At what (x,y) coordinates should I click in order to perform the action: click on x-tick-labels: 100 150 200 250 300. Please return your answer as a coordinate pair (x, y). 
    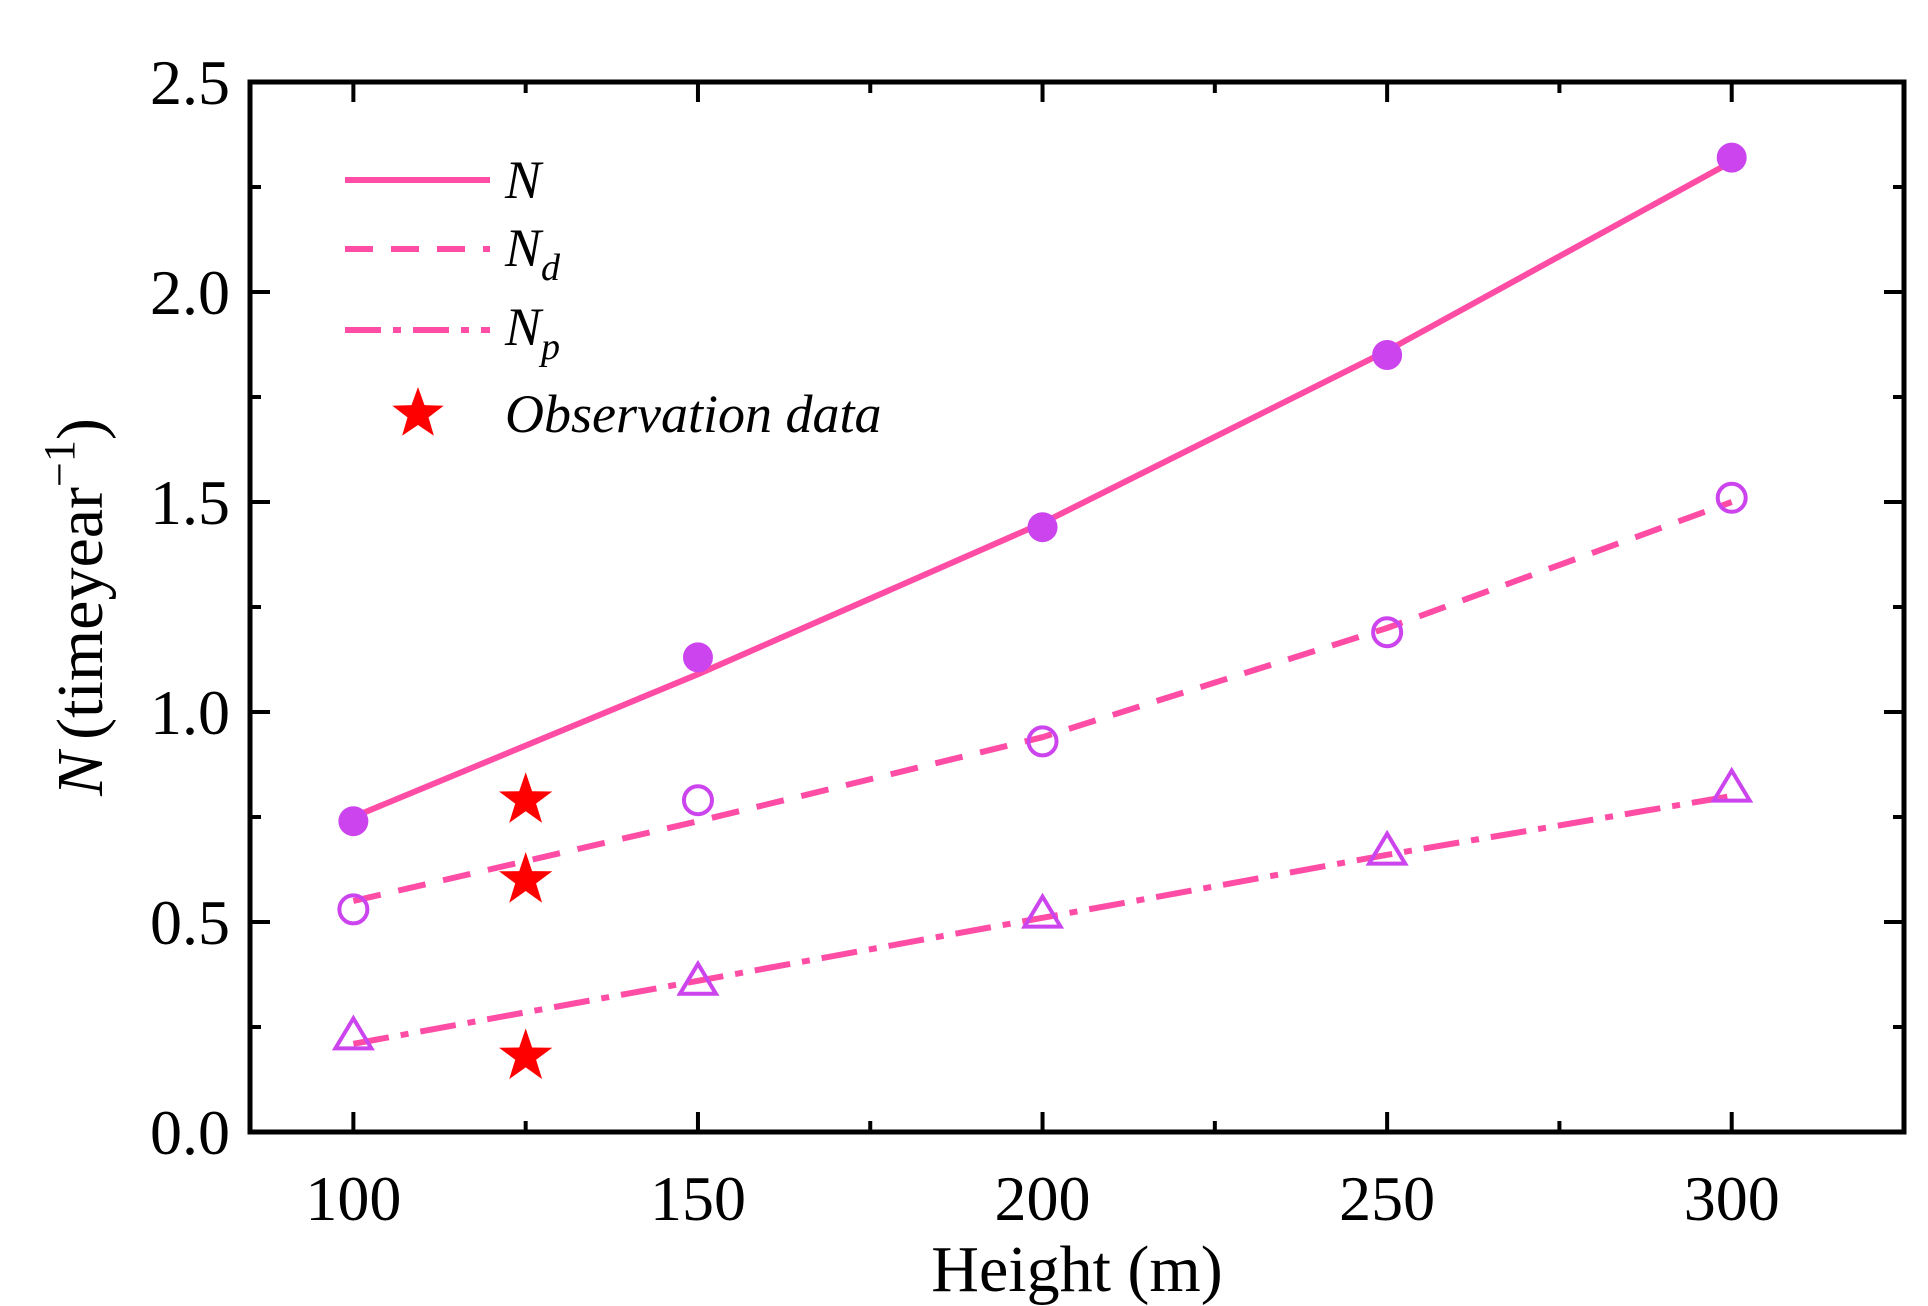
    Looking at the image, I should click on (1042, 1198).